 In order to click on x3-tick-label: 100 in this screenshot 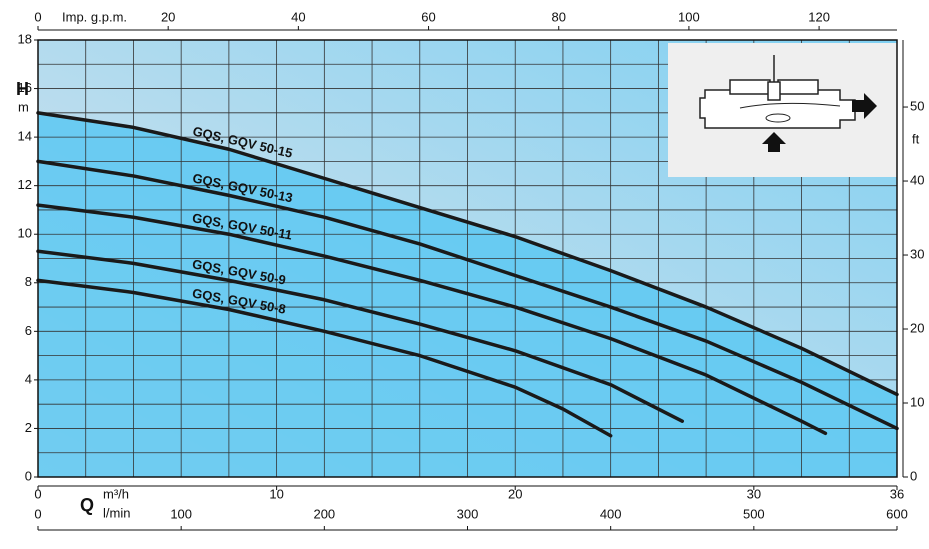, I will do `click(689, 16)`.